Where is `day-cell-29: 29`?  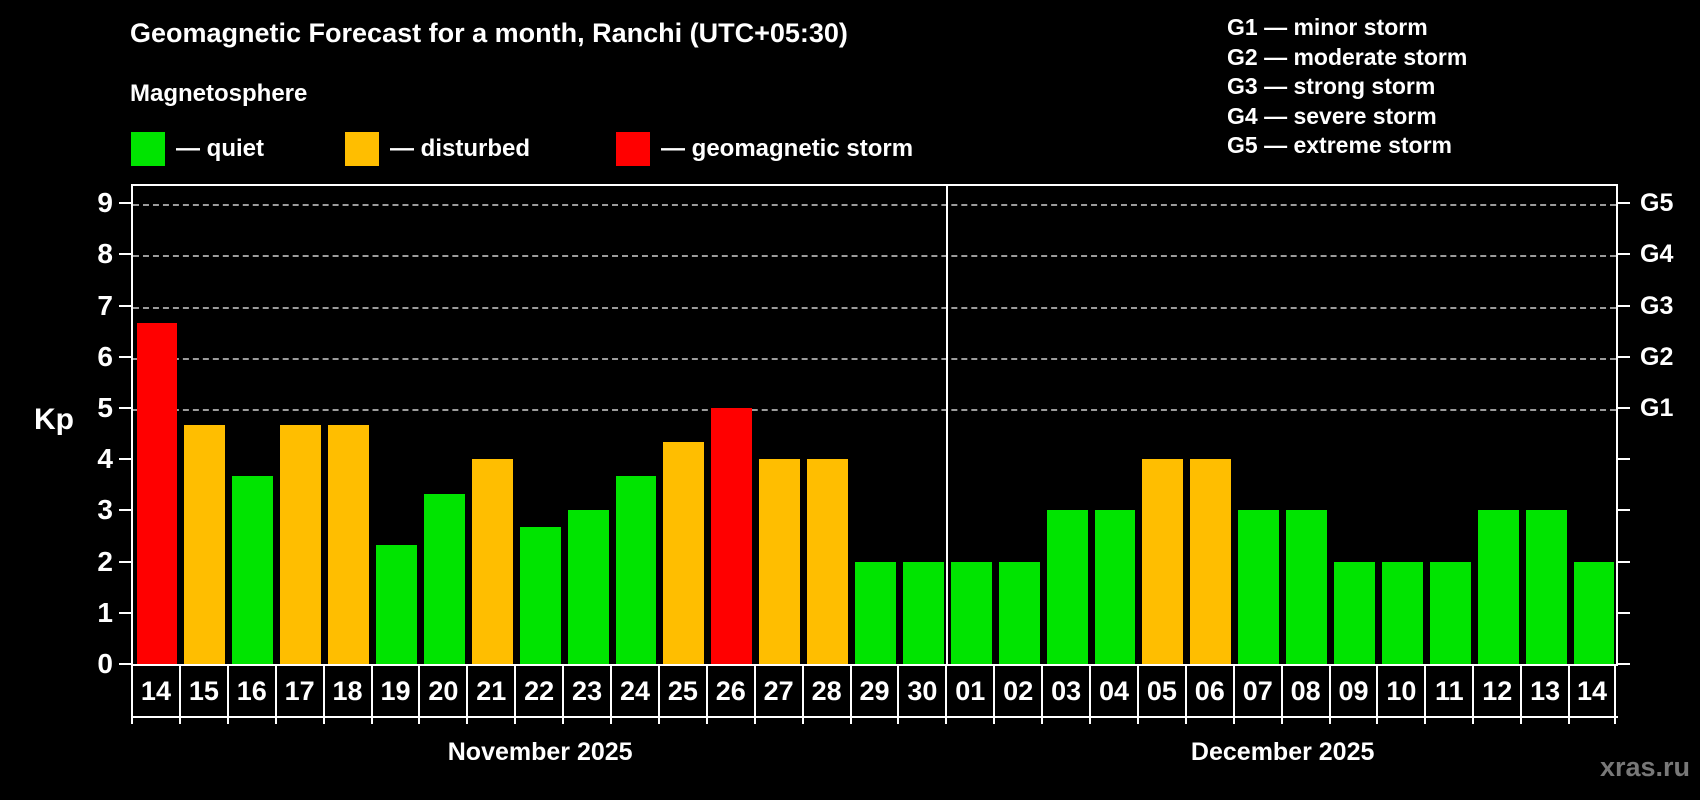 day-cell-29: 29 is located at coordinates (873, 691).